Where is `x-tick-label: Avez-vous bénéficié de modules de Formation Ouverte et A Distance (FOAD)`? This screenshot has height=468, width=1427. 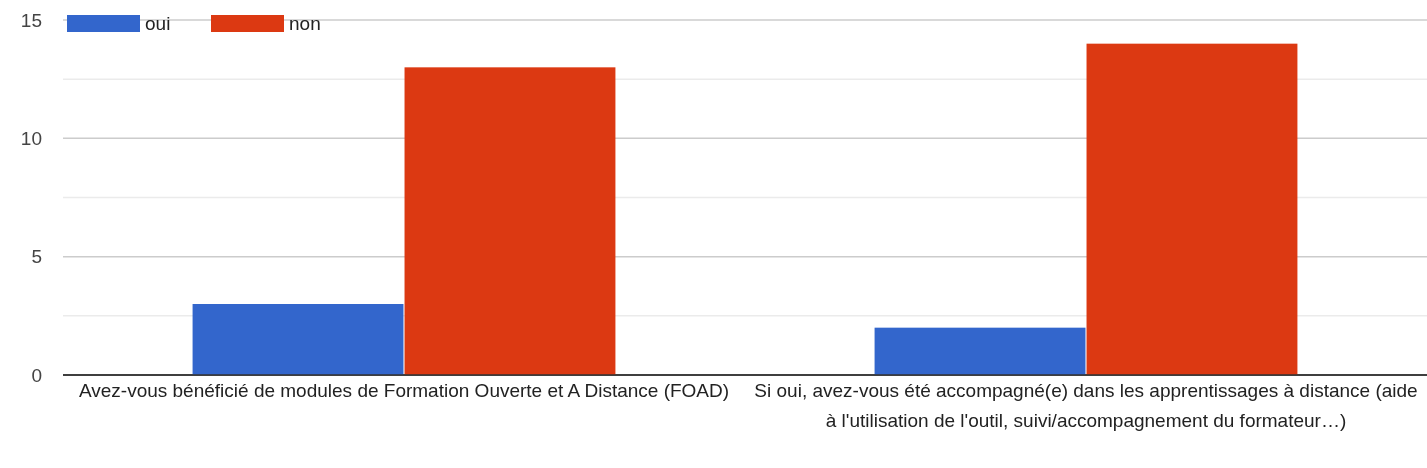 x-tick-label: Avez-vous bénéficié de modules de Formation Ouverte et A Distance (FOAD) is located at coordinates (404, 390).